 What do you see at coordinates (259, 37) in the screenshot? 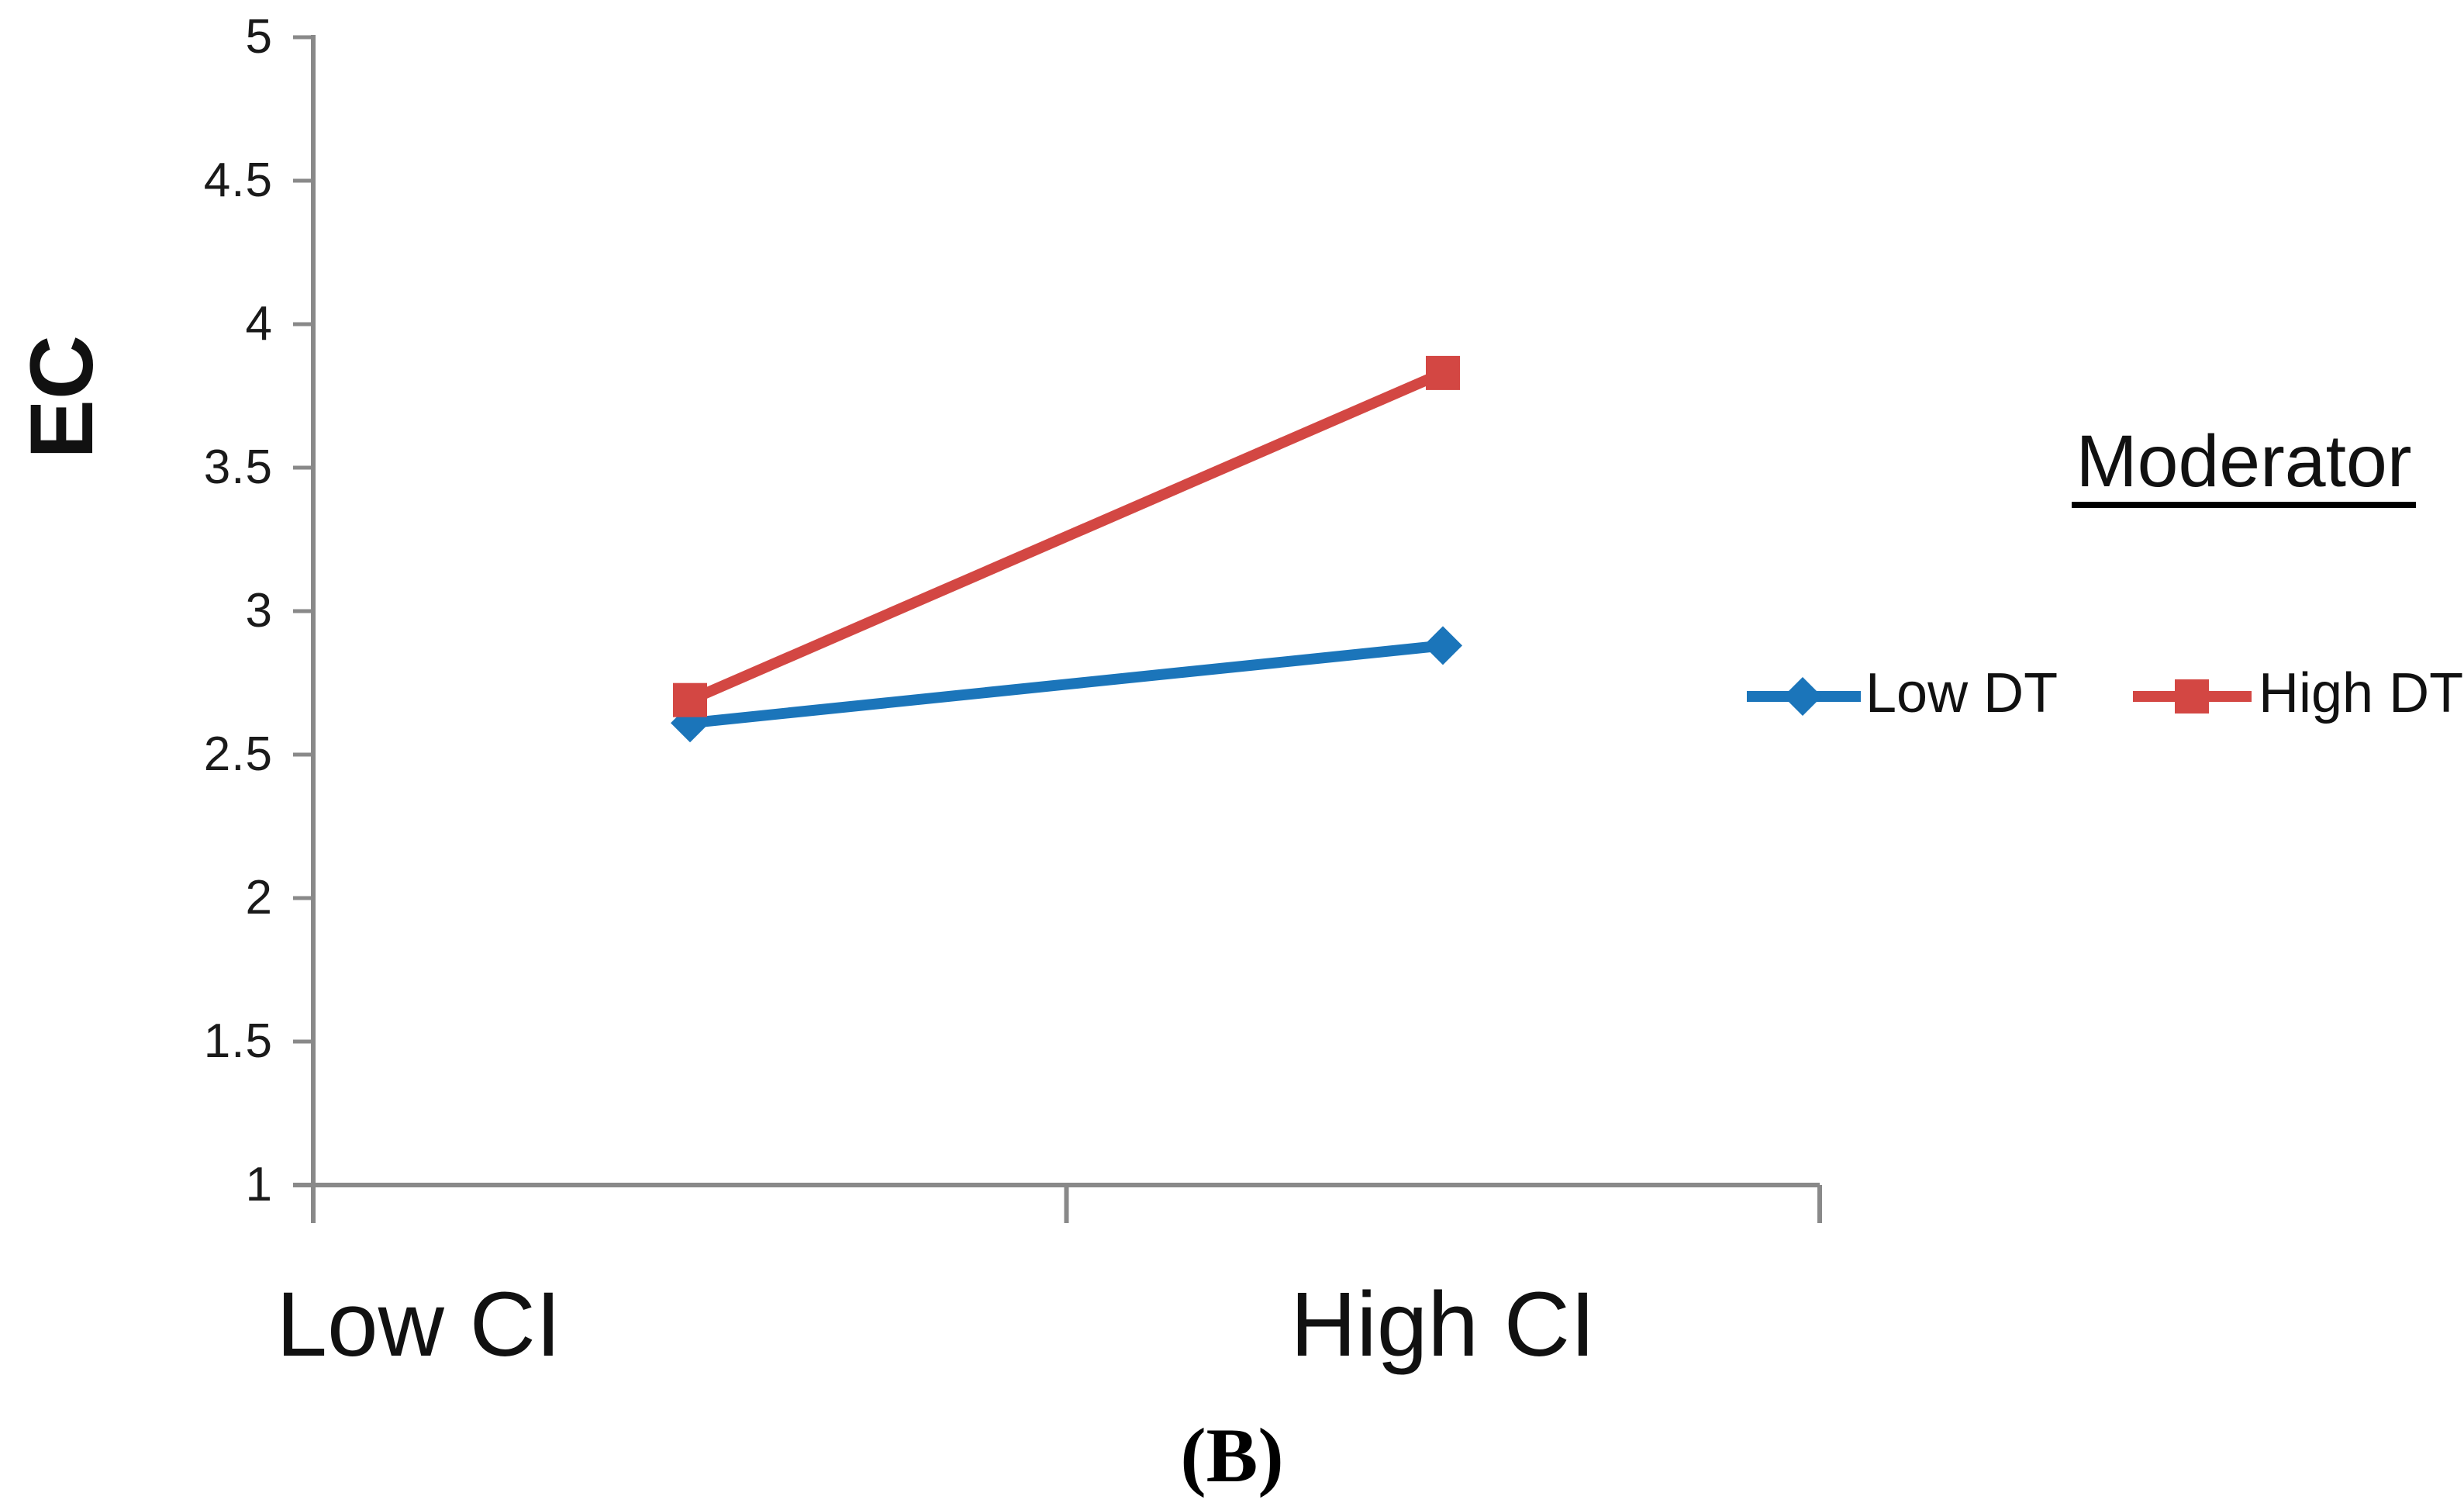
I see `y-axis-tick-label: 5` at bounding box center [259, 37].